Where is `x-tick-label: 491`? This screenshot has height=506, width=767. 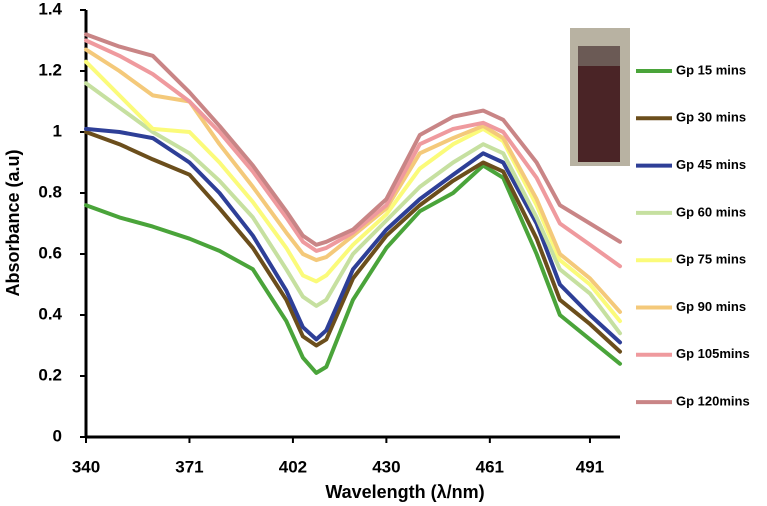
x-tick-label: 491 is located at coordinates (590, 466).